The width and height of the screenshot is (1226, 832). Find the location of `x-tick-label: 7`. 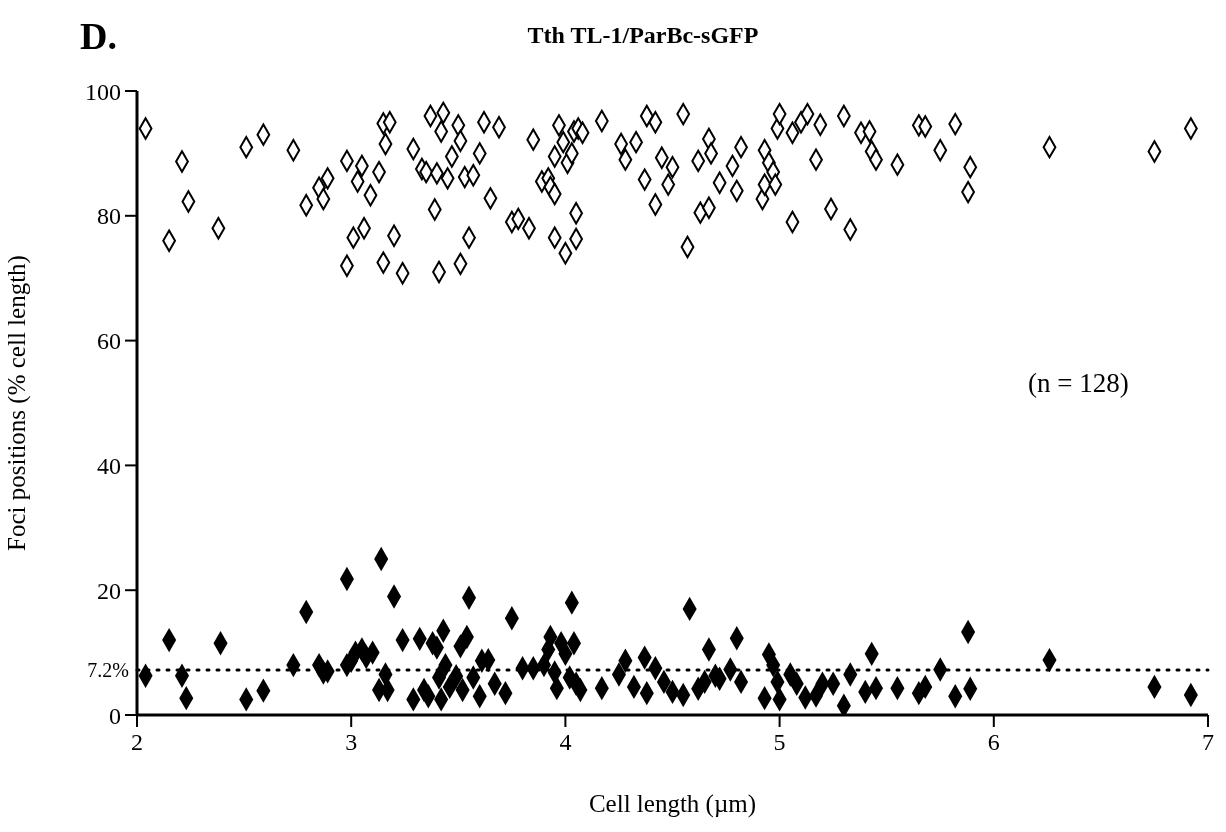

x-tick-label: 7 is located at coordinates (1208, 742).